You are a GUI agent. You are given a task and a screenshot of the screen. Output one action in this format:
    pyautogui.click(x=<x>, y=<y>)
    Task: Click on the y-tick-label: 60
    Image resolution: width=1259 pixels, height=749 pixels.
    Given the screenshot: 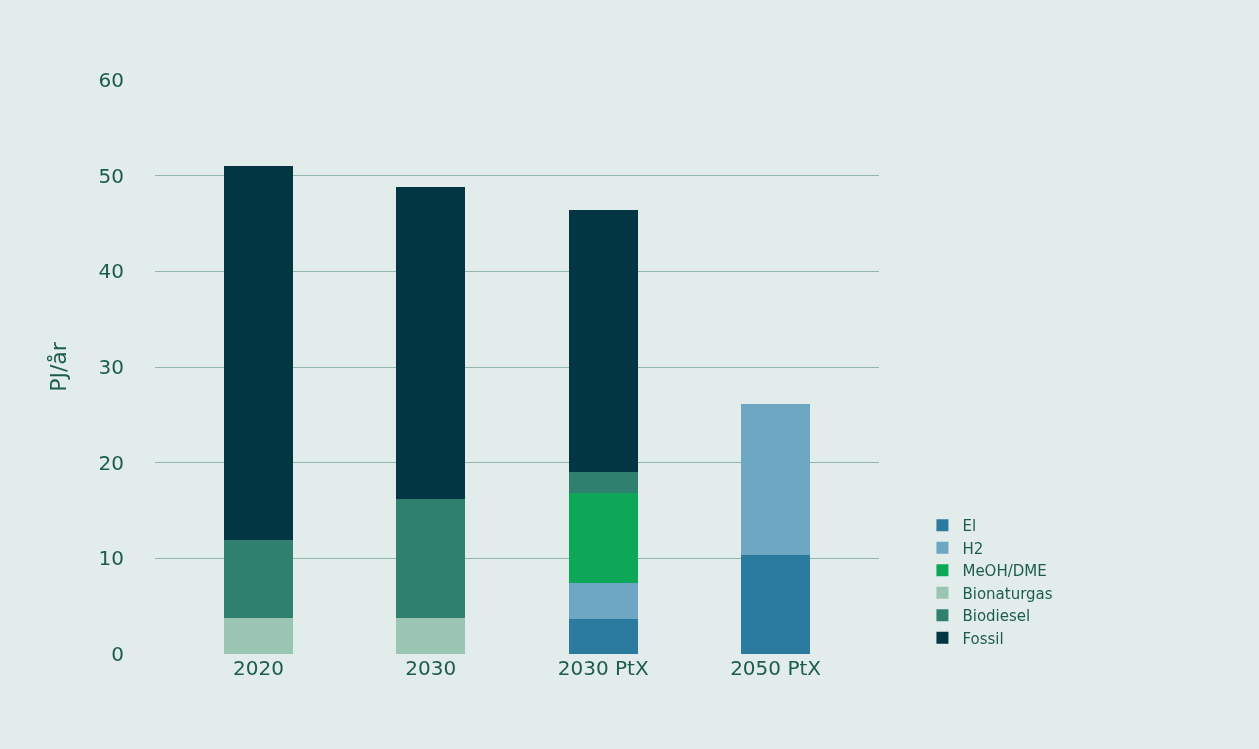 What is the action you would take?
    pyautogui.click(x=111, y=80)
    